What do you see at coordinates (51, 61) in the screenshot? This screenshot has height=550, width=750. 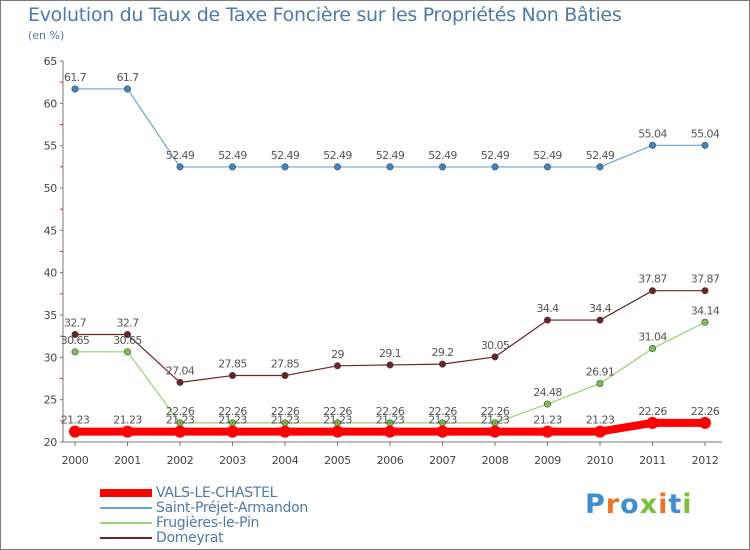 I see `y-tick-label: 65` at bounding box center [51, 61].